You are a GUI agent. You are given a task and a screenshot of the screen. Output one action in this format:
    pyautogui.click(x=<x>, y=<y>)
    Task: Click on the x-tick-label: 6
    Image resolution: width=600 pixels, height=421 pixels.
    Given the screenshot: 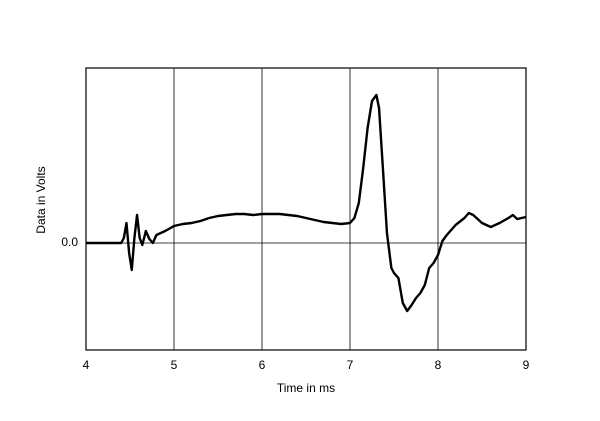 What is the action you would take?
    pyautogui.click(x=262, y=365)
    